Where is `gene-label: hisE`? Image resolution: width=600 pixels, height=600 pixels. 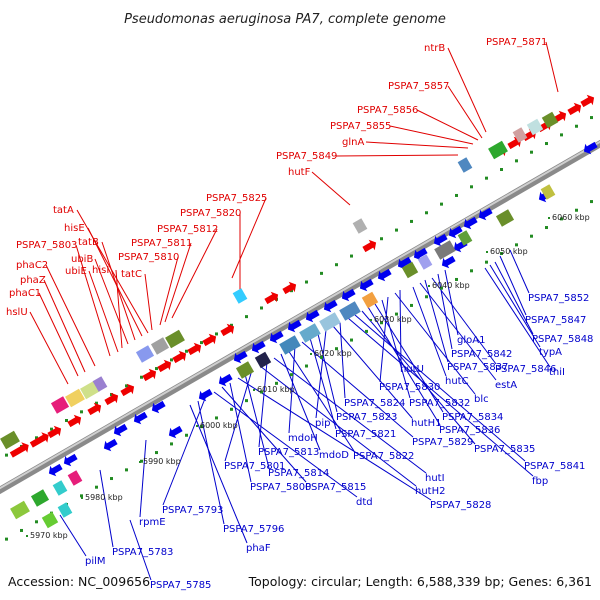
gene-label: hisE is located at coordinates (74, 228).